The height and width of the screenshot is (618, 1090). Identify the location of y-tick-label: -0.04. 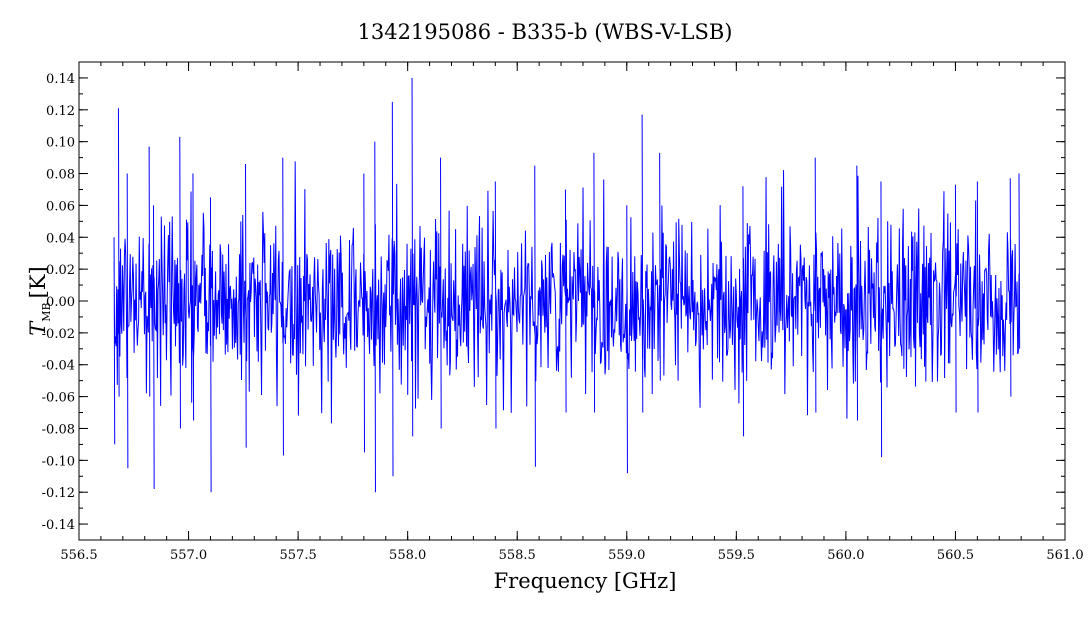
(58, 366).